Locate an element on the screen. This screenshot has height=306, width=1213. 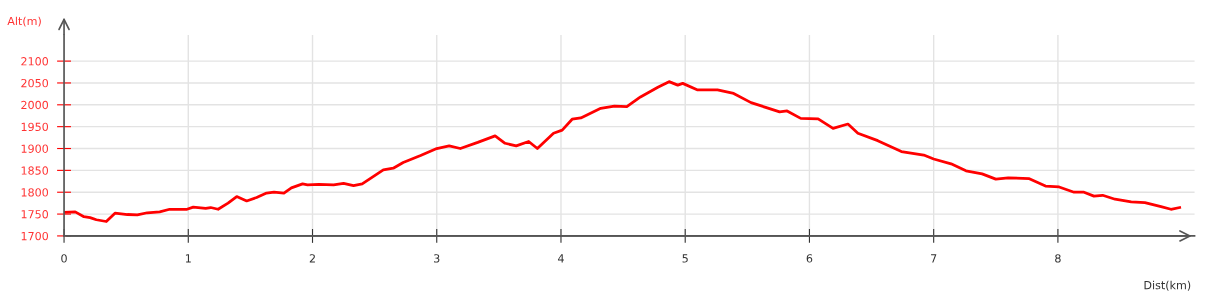
y-tick-label: 1950 is located at coordinates (35, 127).